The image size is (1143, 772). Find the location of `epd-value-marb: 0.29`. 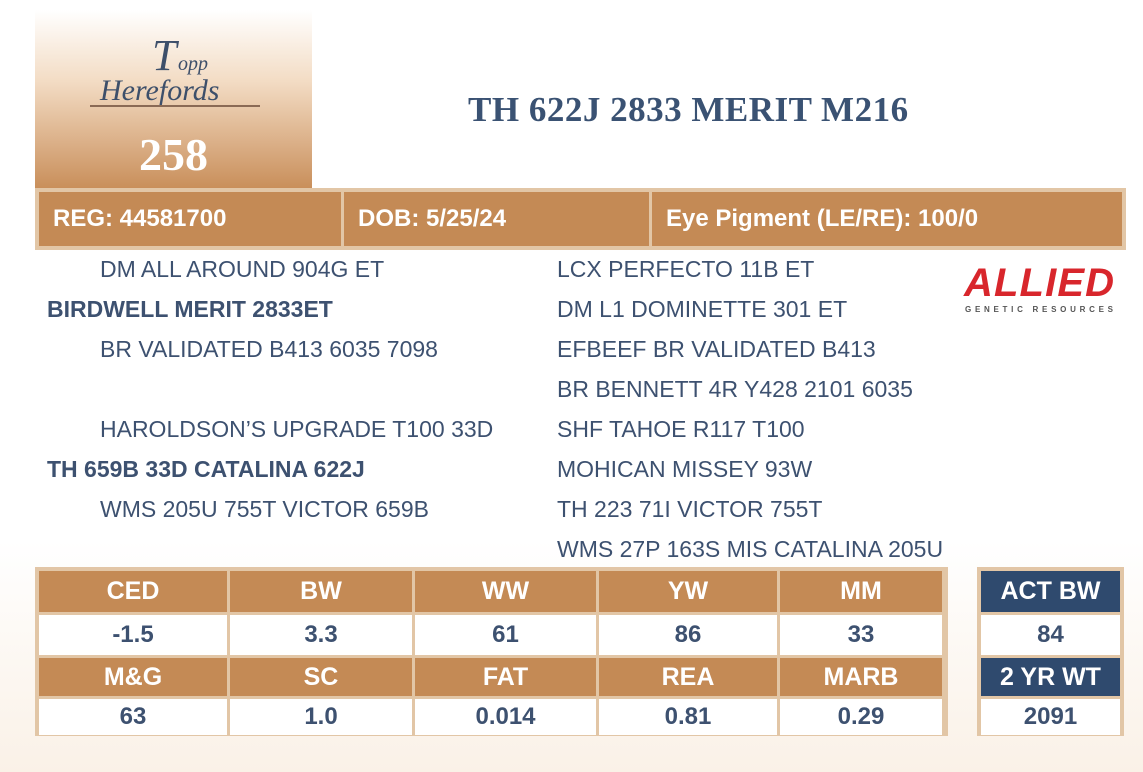

epd-value-marb: 0.29 is located at coordinates (861, 717).